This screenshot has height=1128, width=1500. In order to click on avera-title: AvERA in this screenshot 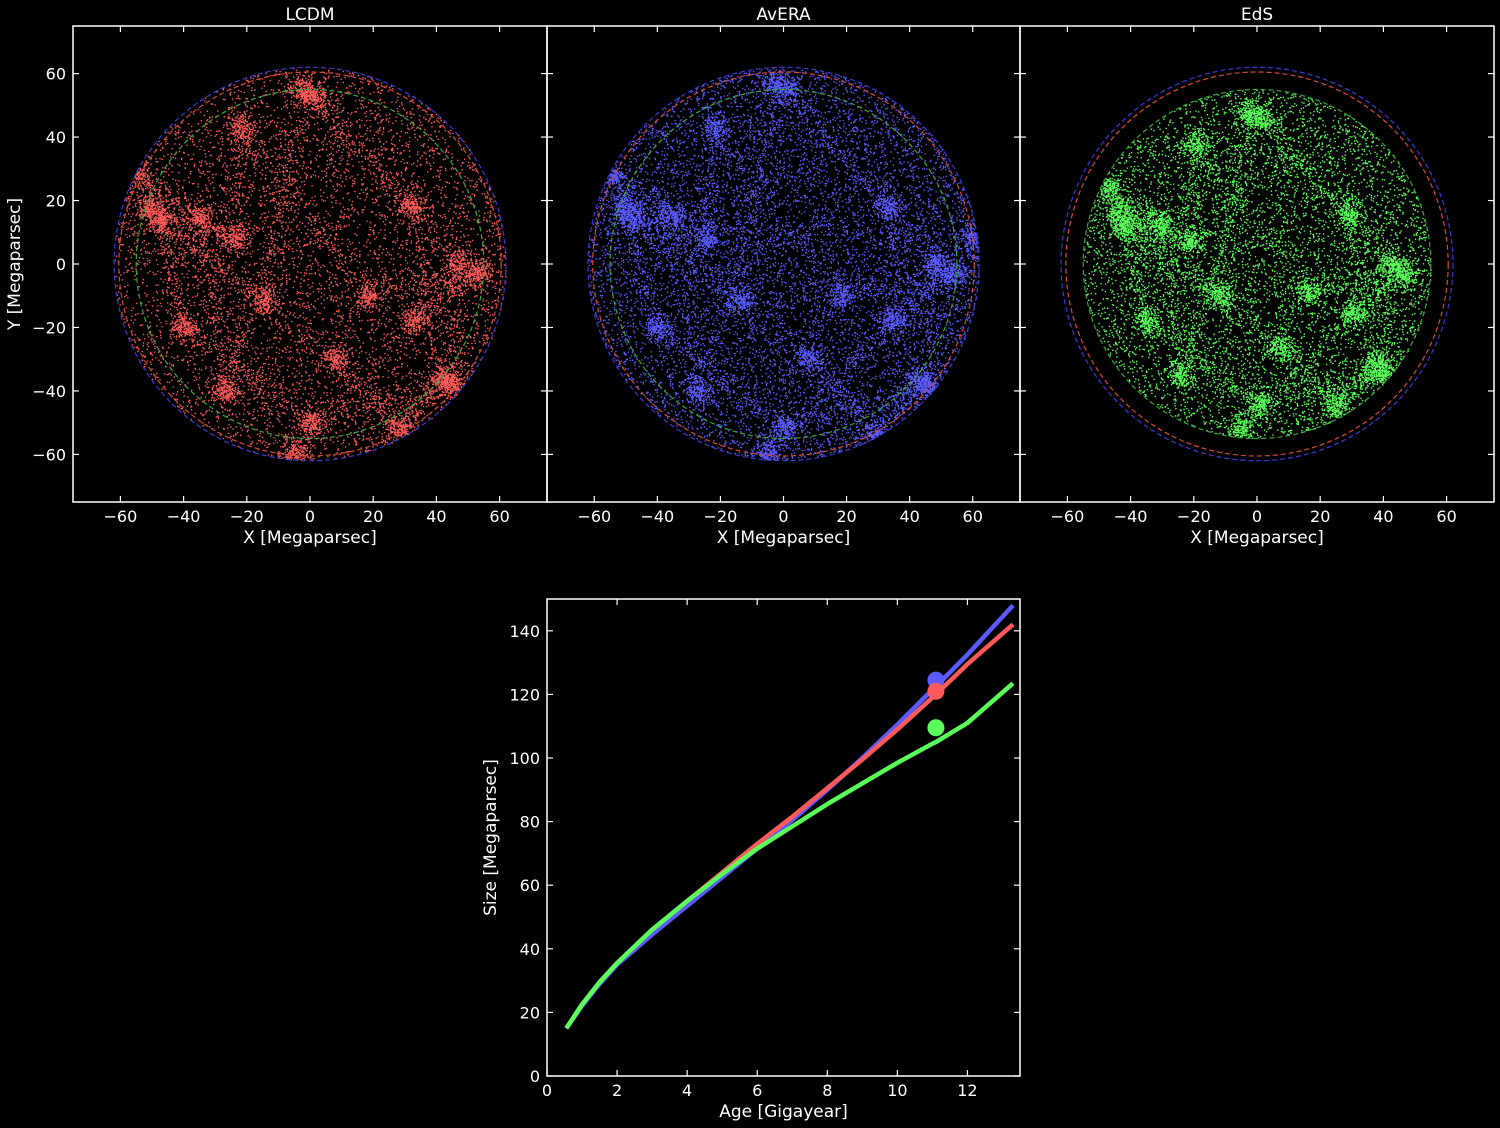, I will do `click(783, 15)`.